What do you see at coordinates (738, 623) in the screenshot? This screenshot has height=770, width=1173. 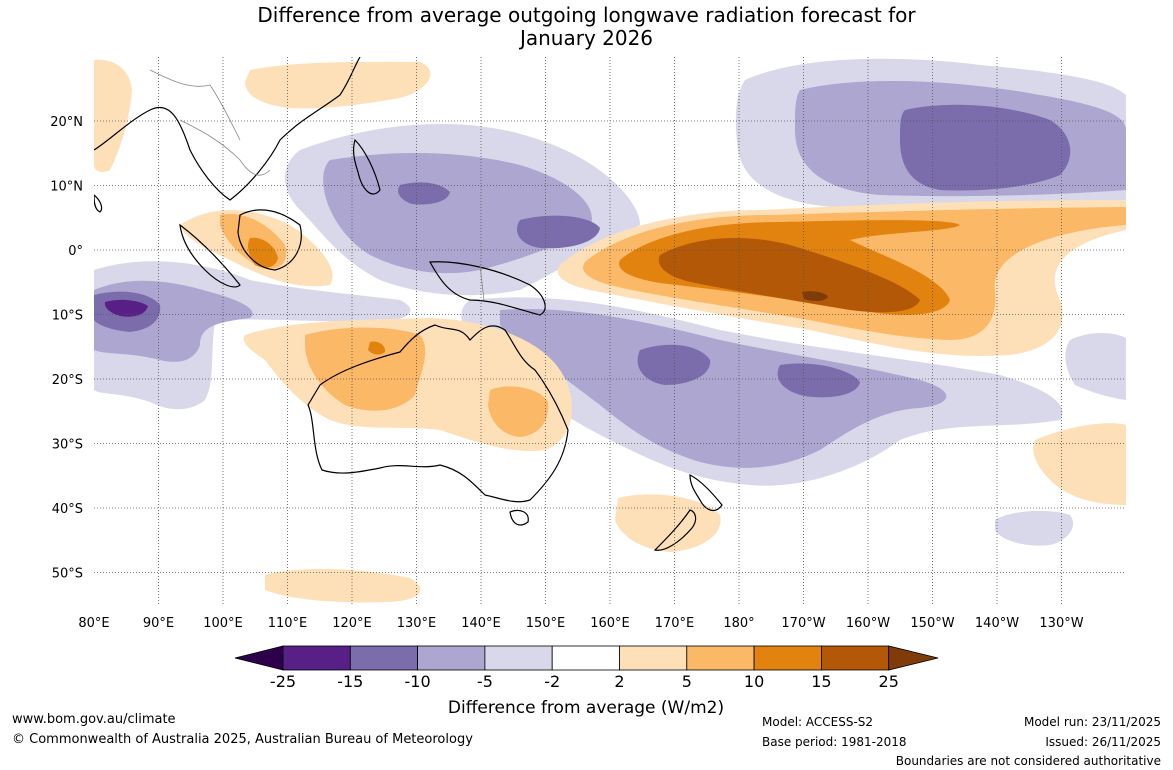 I see `lon-label: 180°` at bounding box center [738, 623].